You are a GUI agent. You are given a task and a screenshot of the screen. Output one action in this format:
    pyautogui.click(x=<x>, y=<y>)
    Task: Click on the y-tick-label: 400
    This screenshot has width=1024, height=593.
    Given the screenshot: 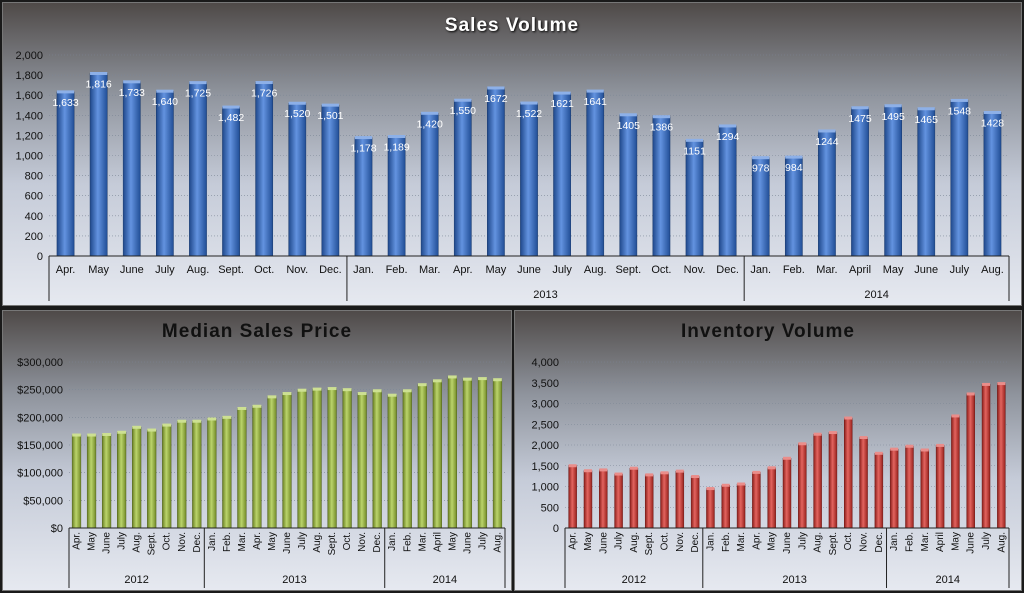 What is the action you would take?
    pyautogui.click(x=34, y=217)
    